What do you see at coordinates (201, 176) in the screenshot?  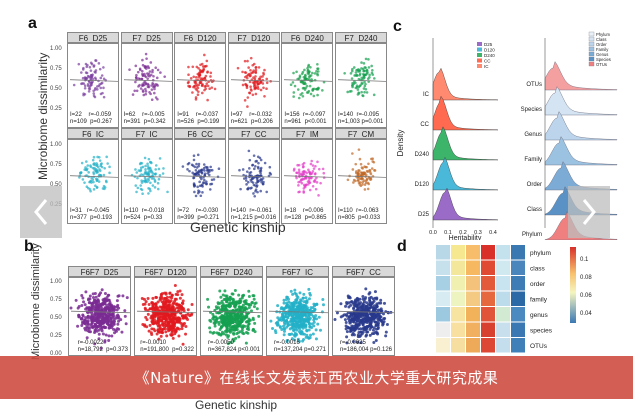 I see `regression-line` at bounding box center [201, 176].